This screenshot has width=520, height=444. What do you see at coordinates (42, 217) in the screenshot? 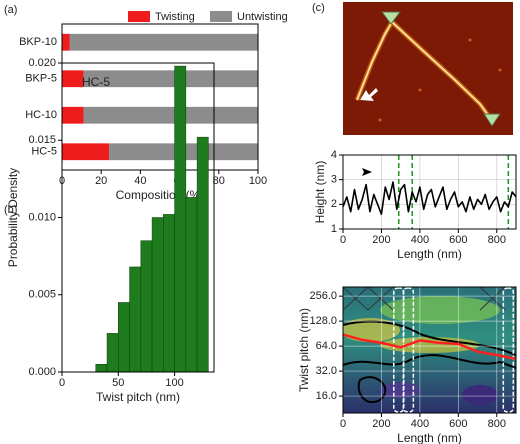
I see `y-tick-label: 0.010` at bounding box center [42, 217].